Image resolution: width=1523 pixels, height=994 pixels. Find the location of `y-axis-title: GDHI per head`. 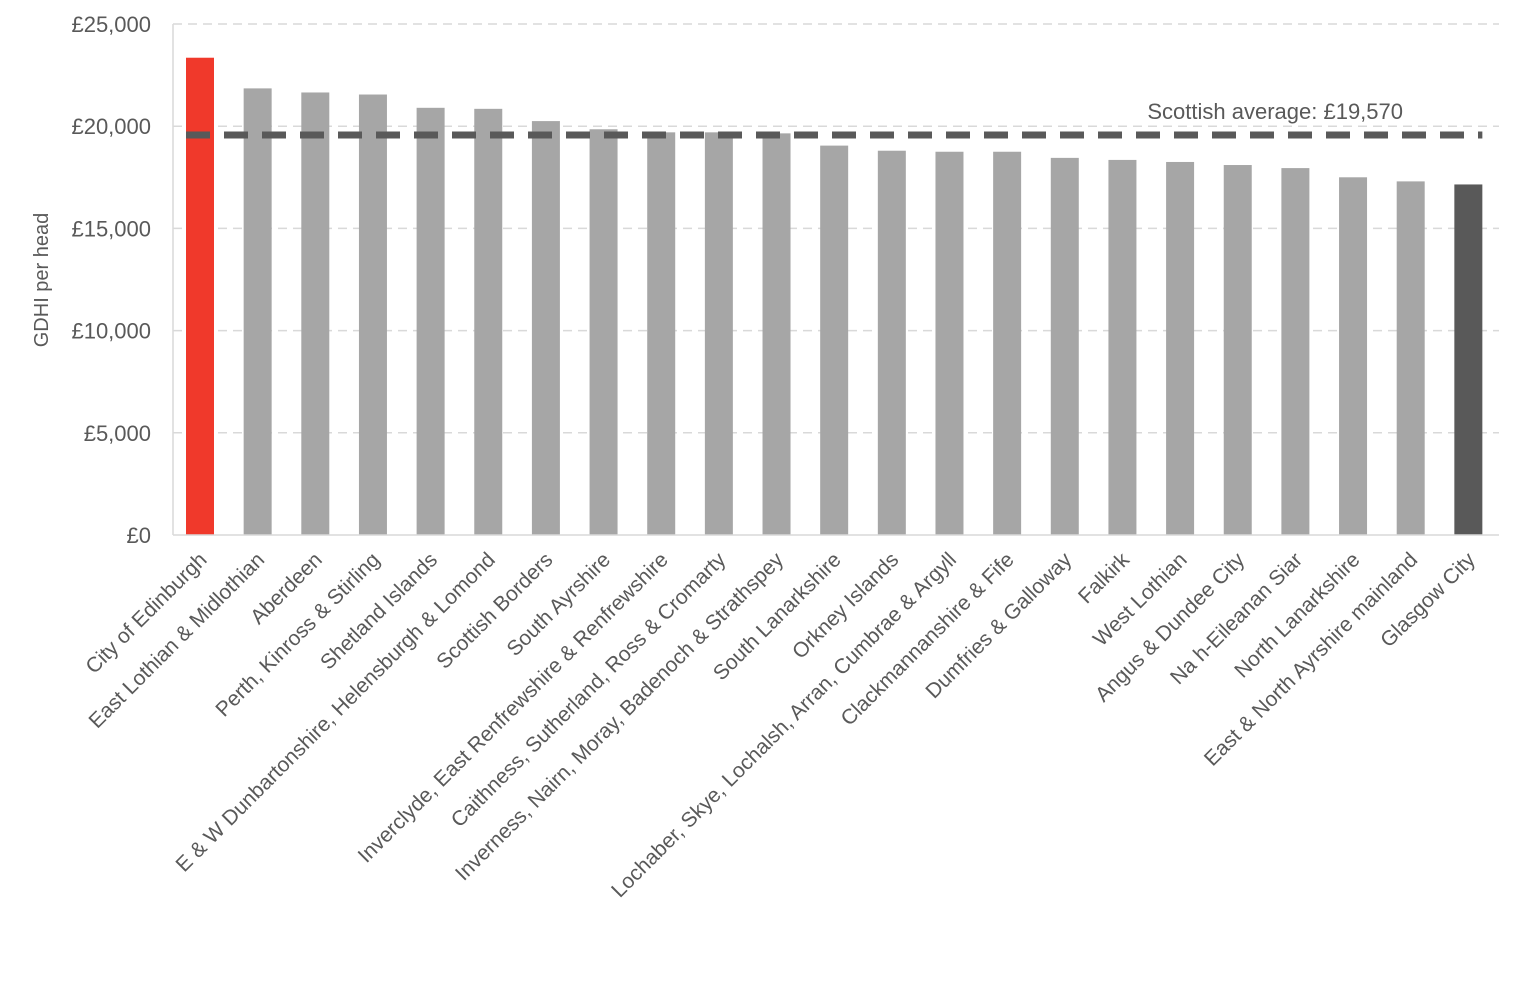

y-axis-title: GDHI per head is located at coordinates (42, 280).